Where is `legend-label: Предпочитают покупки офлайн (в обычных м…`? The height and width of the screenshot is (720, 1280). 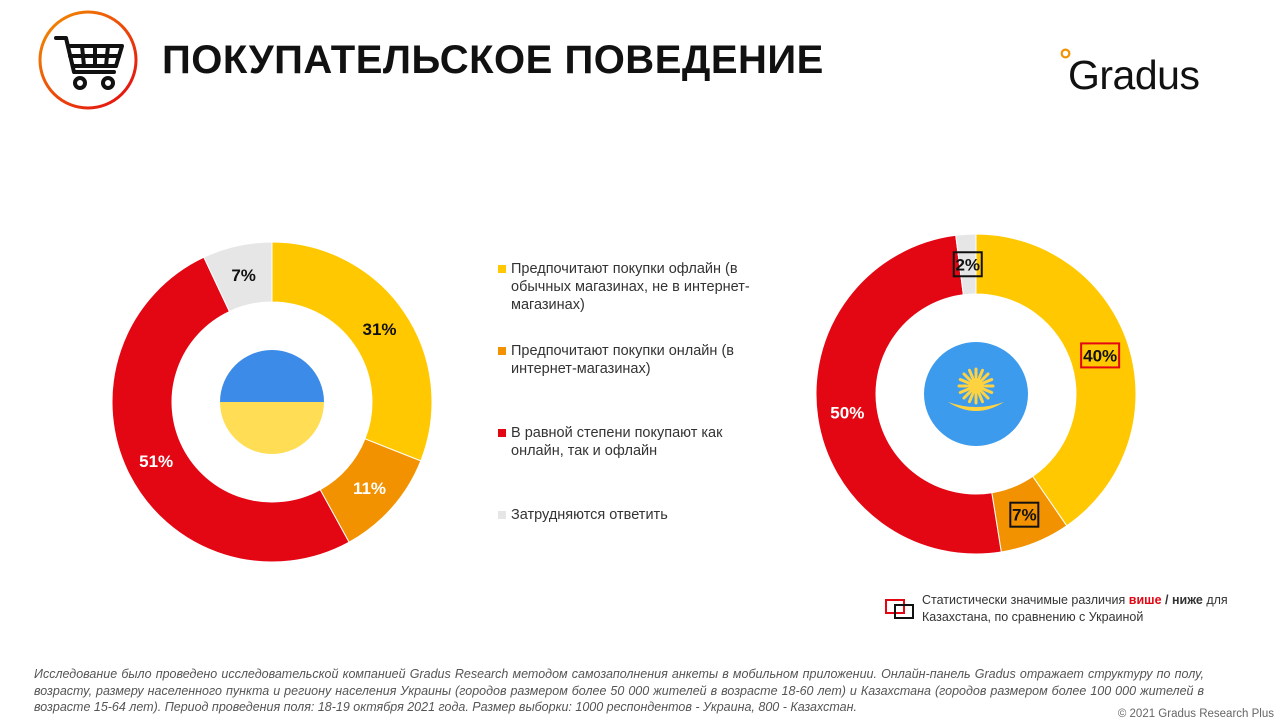
legend-label: Предпочитают покупки офлайн (в обычных м… is located at coordinates (630, 287).